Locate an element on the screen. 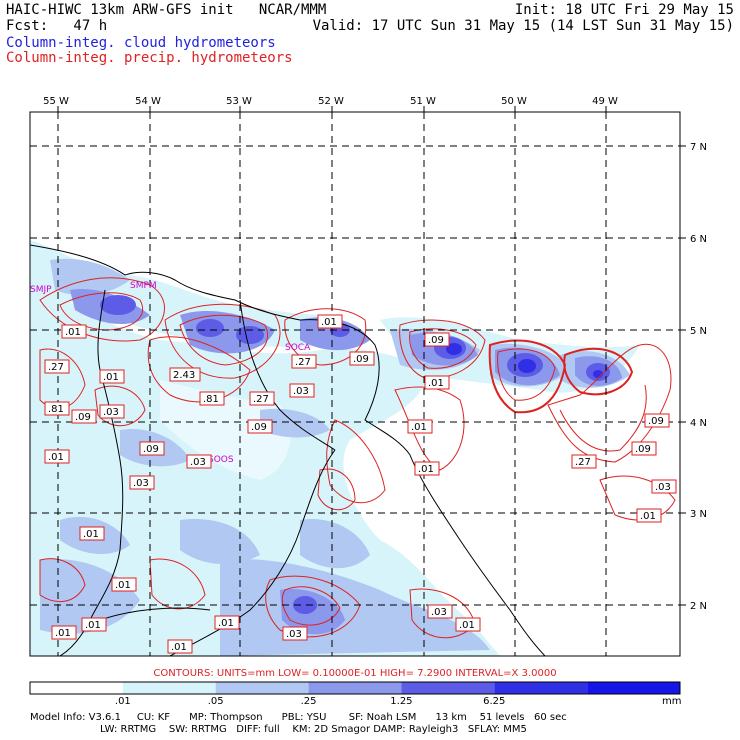 The image size is (740, 740). station-label: SOOS is located at coordinates (221, 460).